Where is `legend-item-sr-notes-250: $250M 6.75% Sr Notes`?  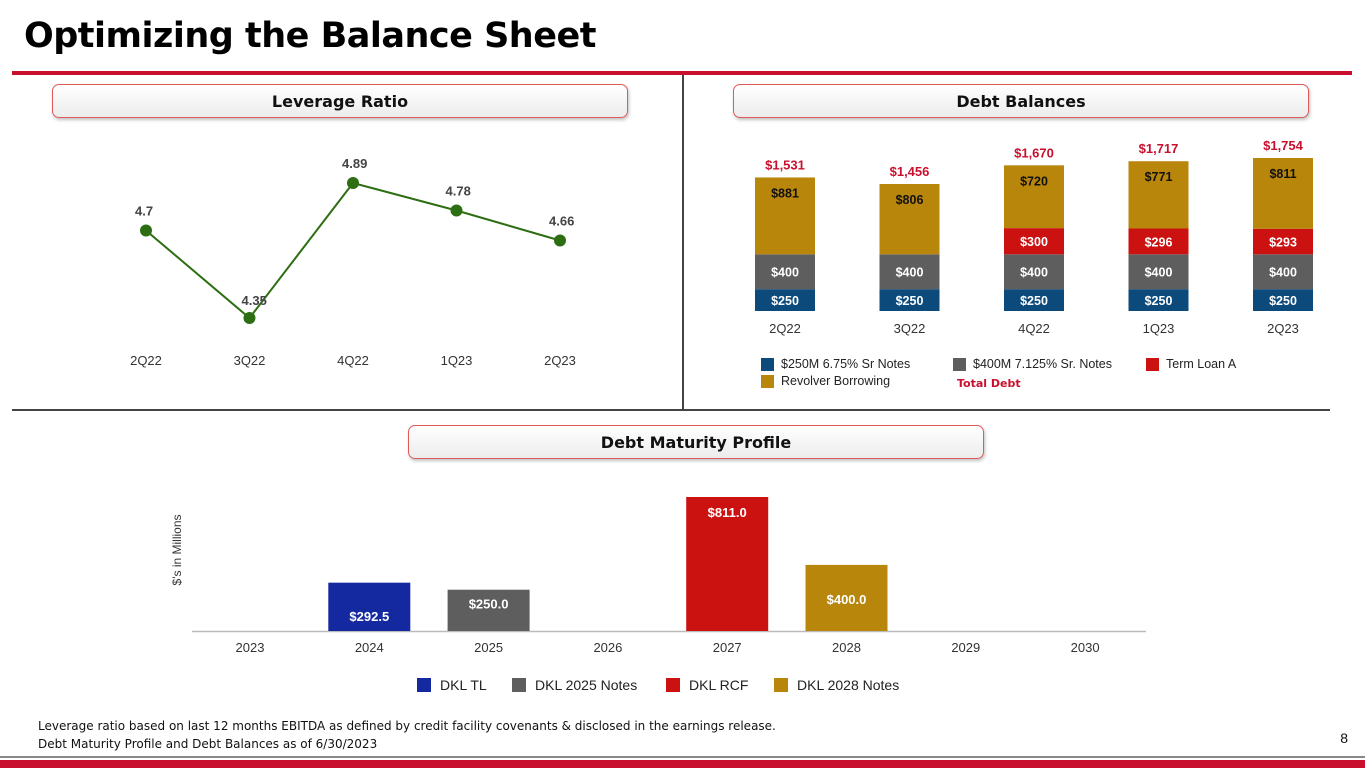
legend-item-sr-notes-250: $250M 6.75% Sr Notes is located at coordinates (835, 364).